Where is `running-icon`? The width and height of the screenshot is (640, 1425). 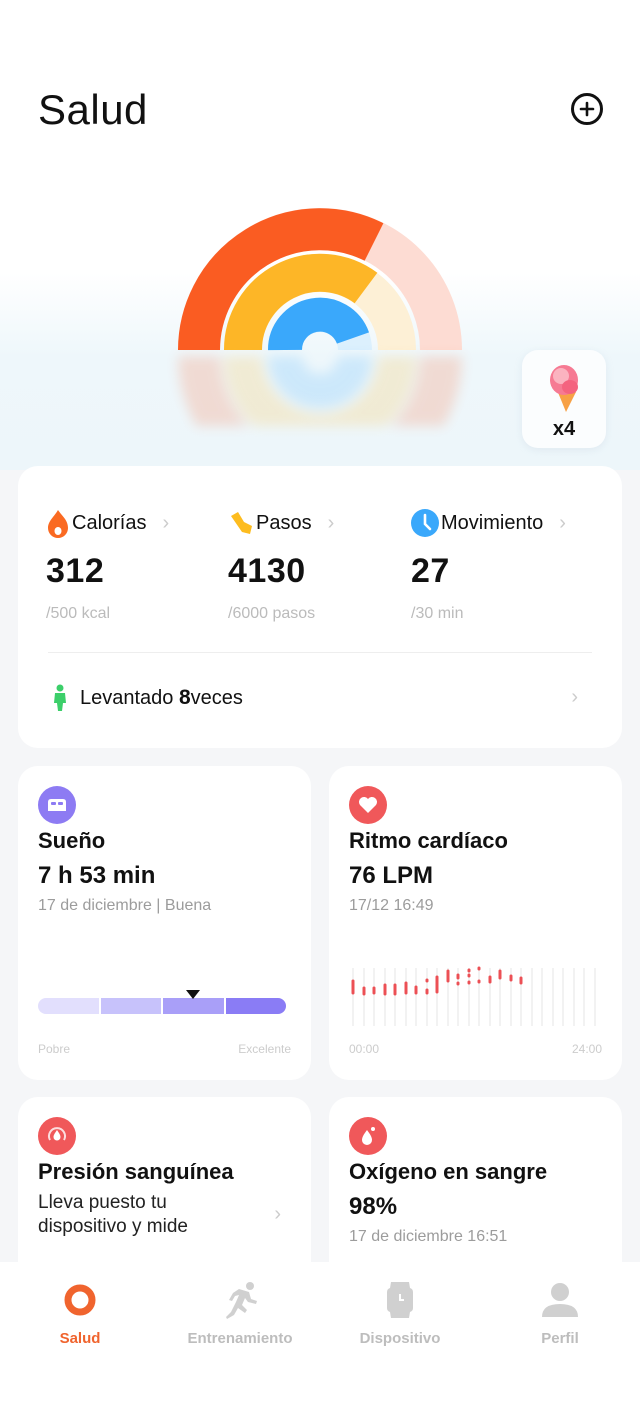
running-icon is located at coordinates (240, 1300).